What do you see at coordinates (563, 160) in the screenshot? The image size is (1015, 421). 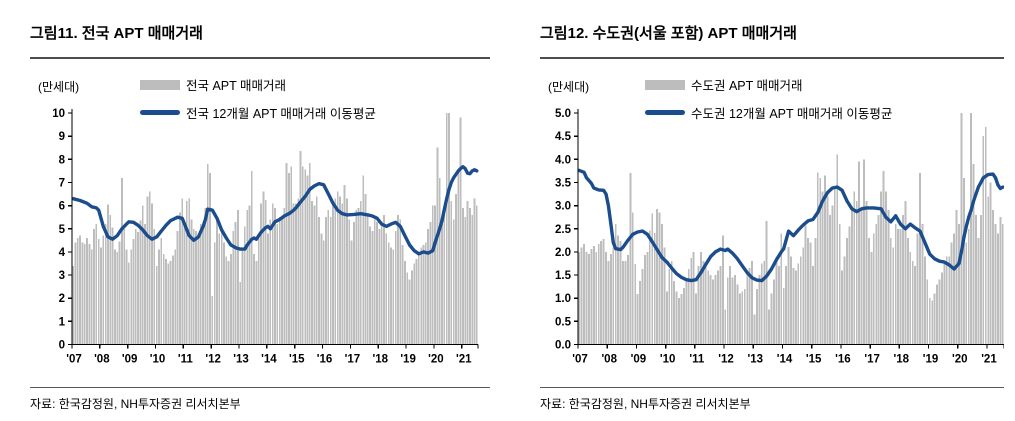 I see `y-tick-label: 4.0` at bounding box center [563, 160].